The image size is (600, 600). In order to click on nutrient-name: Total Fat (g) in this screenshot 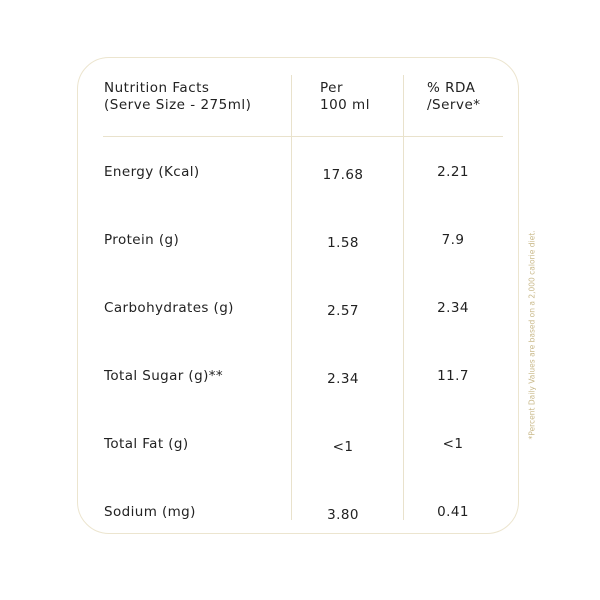, I will do `click(146, 444)`.